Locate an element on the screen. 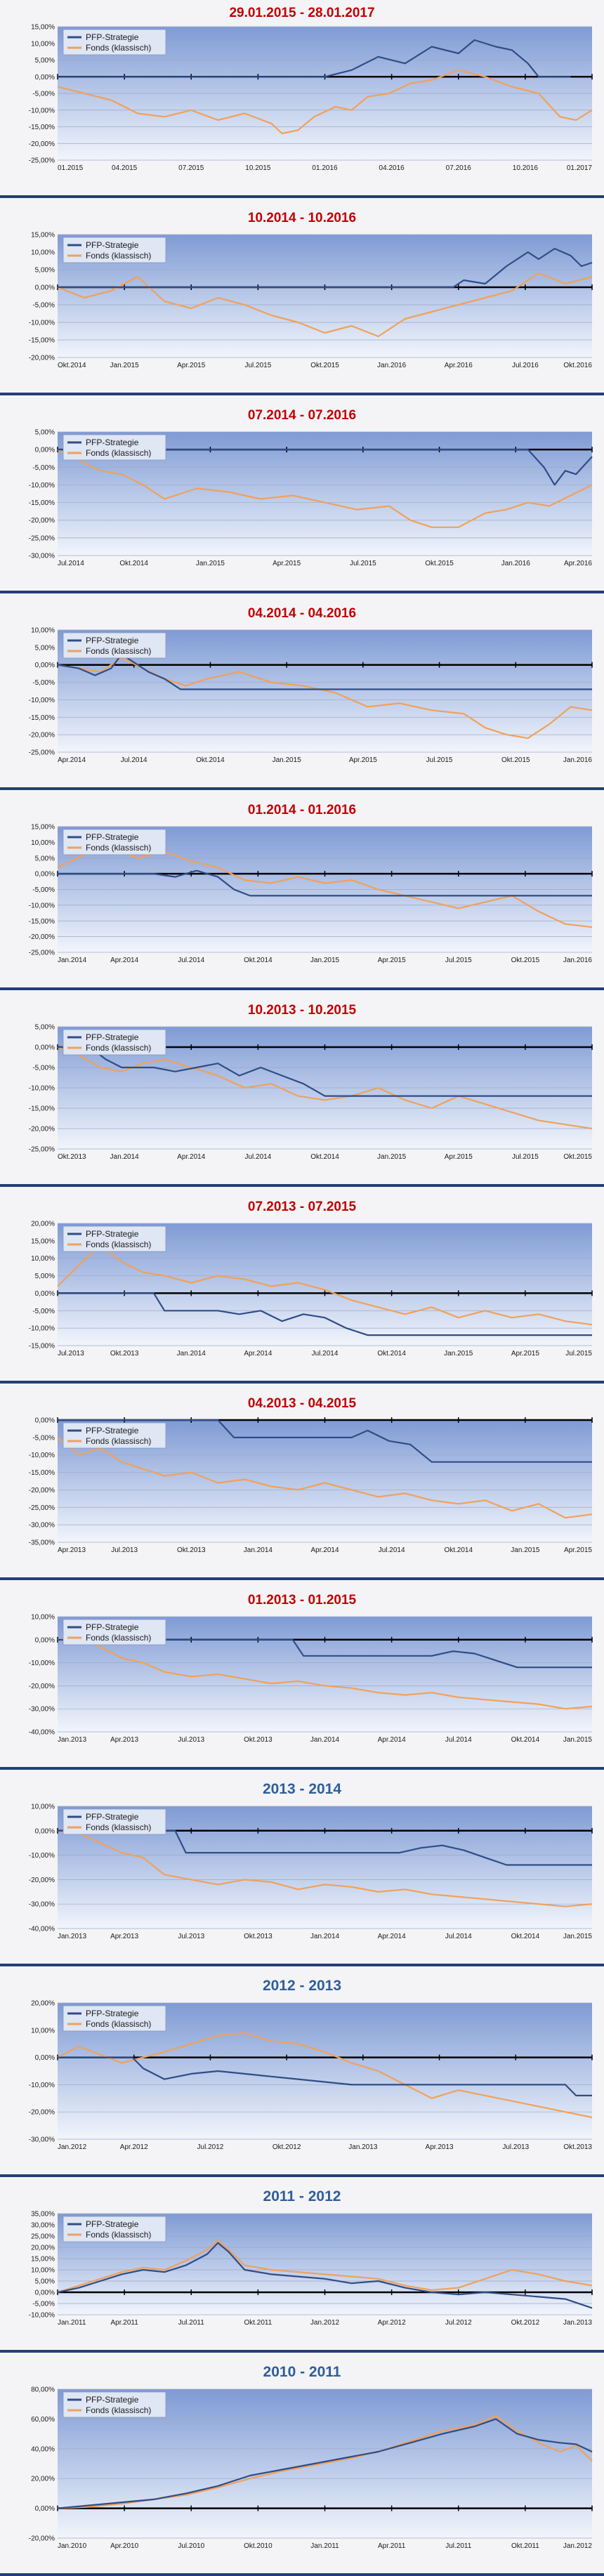 Image resolution: width=604 pixels, height=2576 pixels. x-tick-label: Jan.2016 is located at coordinates (578, 960).